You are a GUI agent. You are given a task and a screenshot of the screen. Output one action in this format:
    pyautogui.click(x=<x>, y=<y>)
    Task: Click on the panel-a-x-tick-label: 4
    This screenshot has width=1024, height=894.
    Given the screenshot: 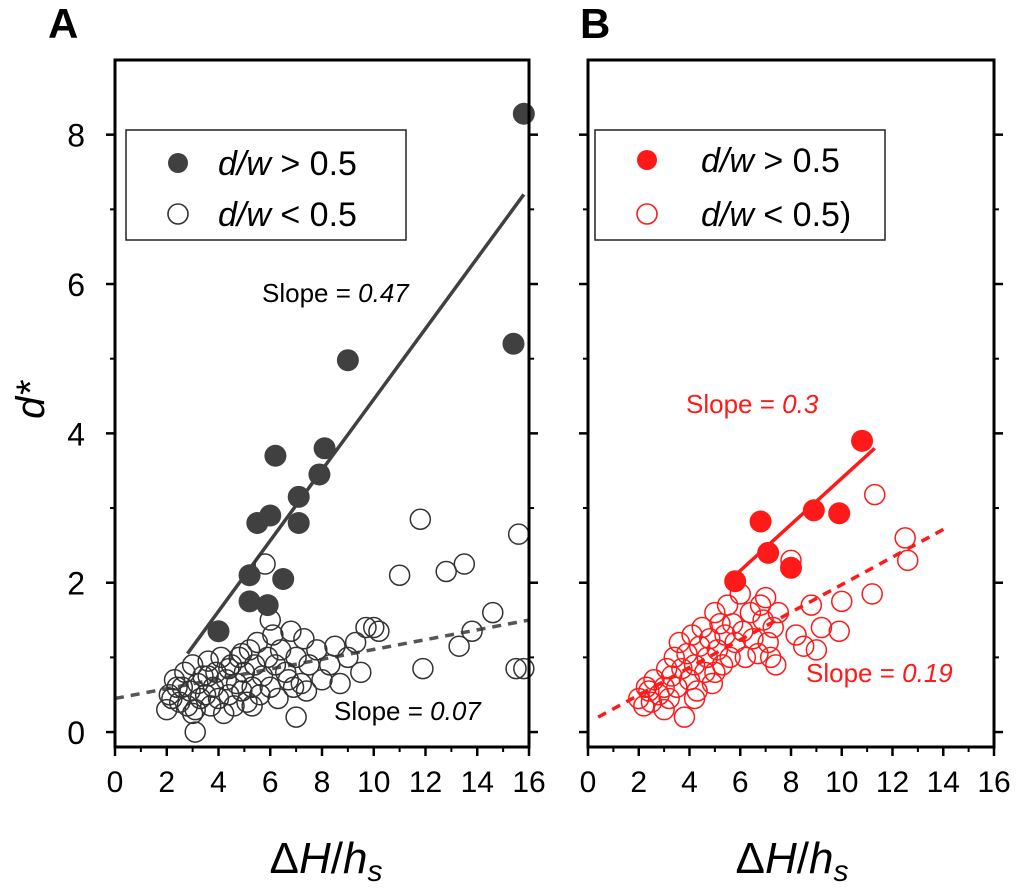 What is the action you would take?
    pyautogui.click(x=218, y=782)
    